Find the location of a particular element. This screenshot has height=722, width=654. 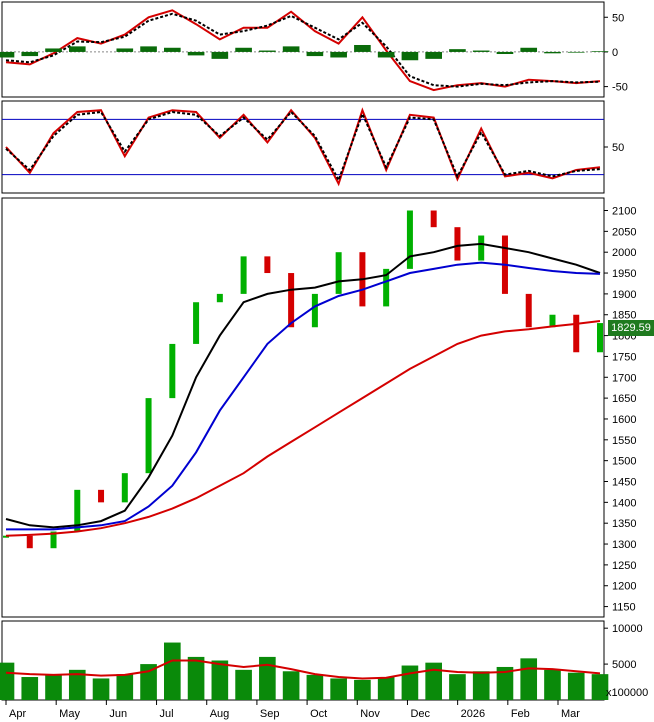

y-tick-label: 1350 is located at coordinates (624, 524).